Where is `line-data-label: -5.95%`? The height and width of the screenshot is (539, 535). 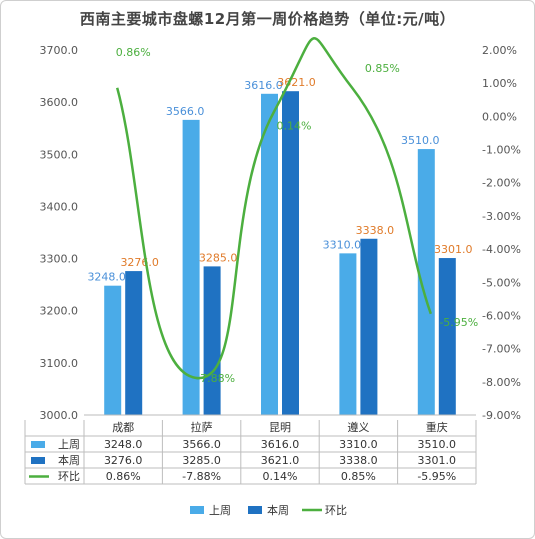
line-data-label: -5.95% is located at coordinates (458, 322).